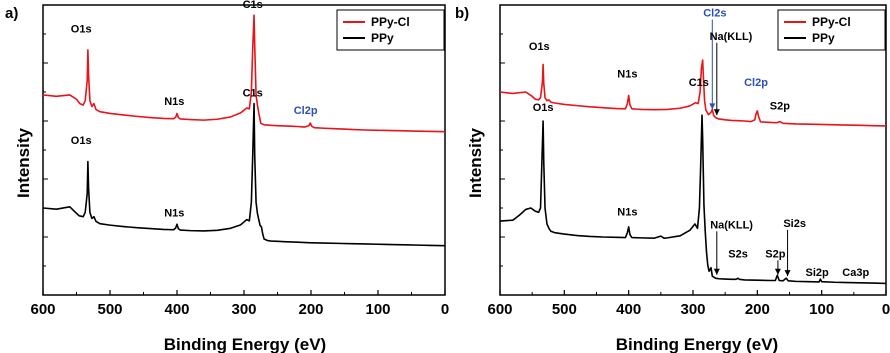  What do you see at coordinates (738, 254) in the screenshot?
I see `peak-annotation-label: S2s` at bounding box center [738, 254].